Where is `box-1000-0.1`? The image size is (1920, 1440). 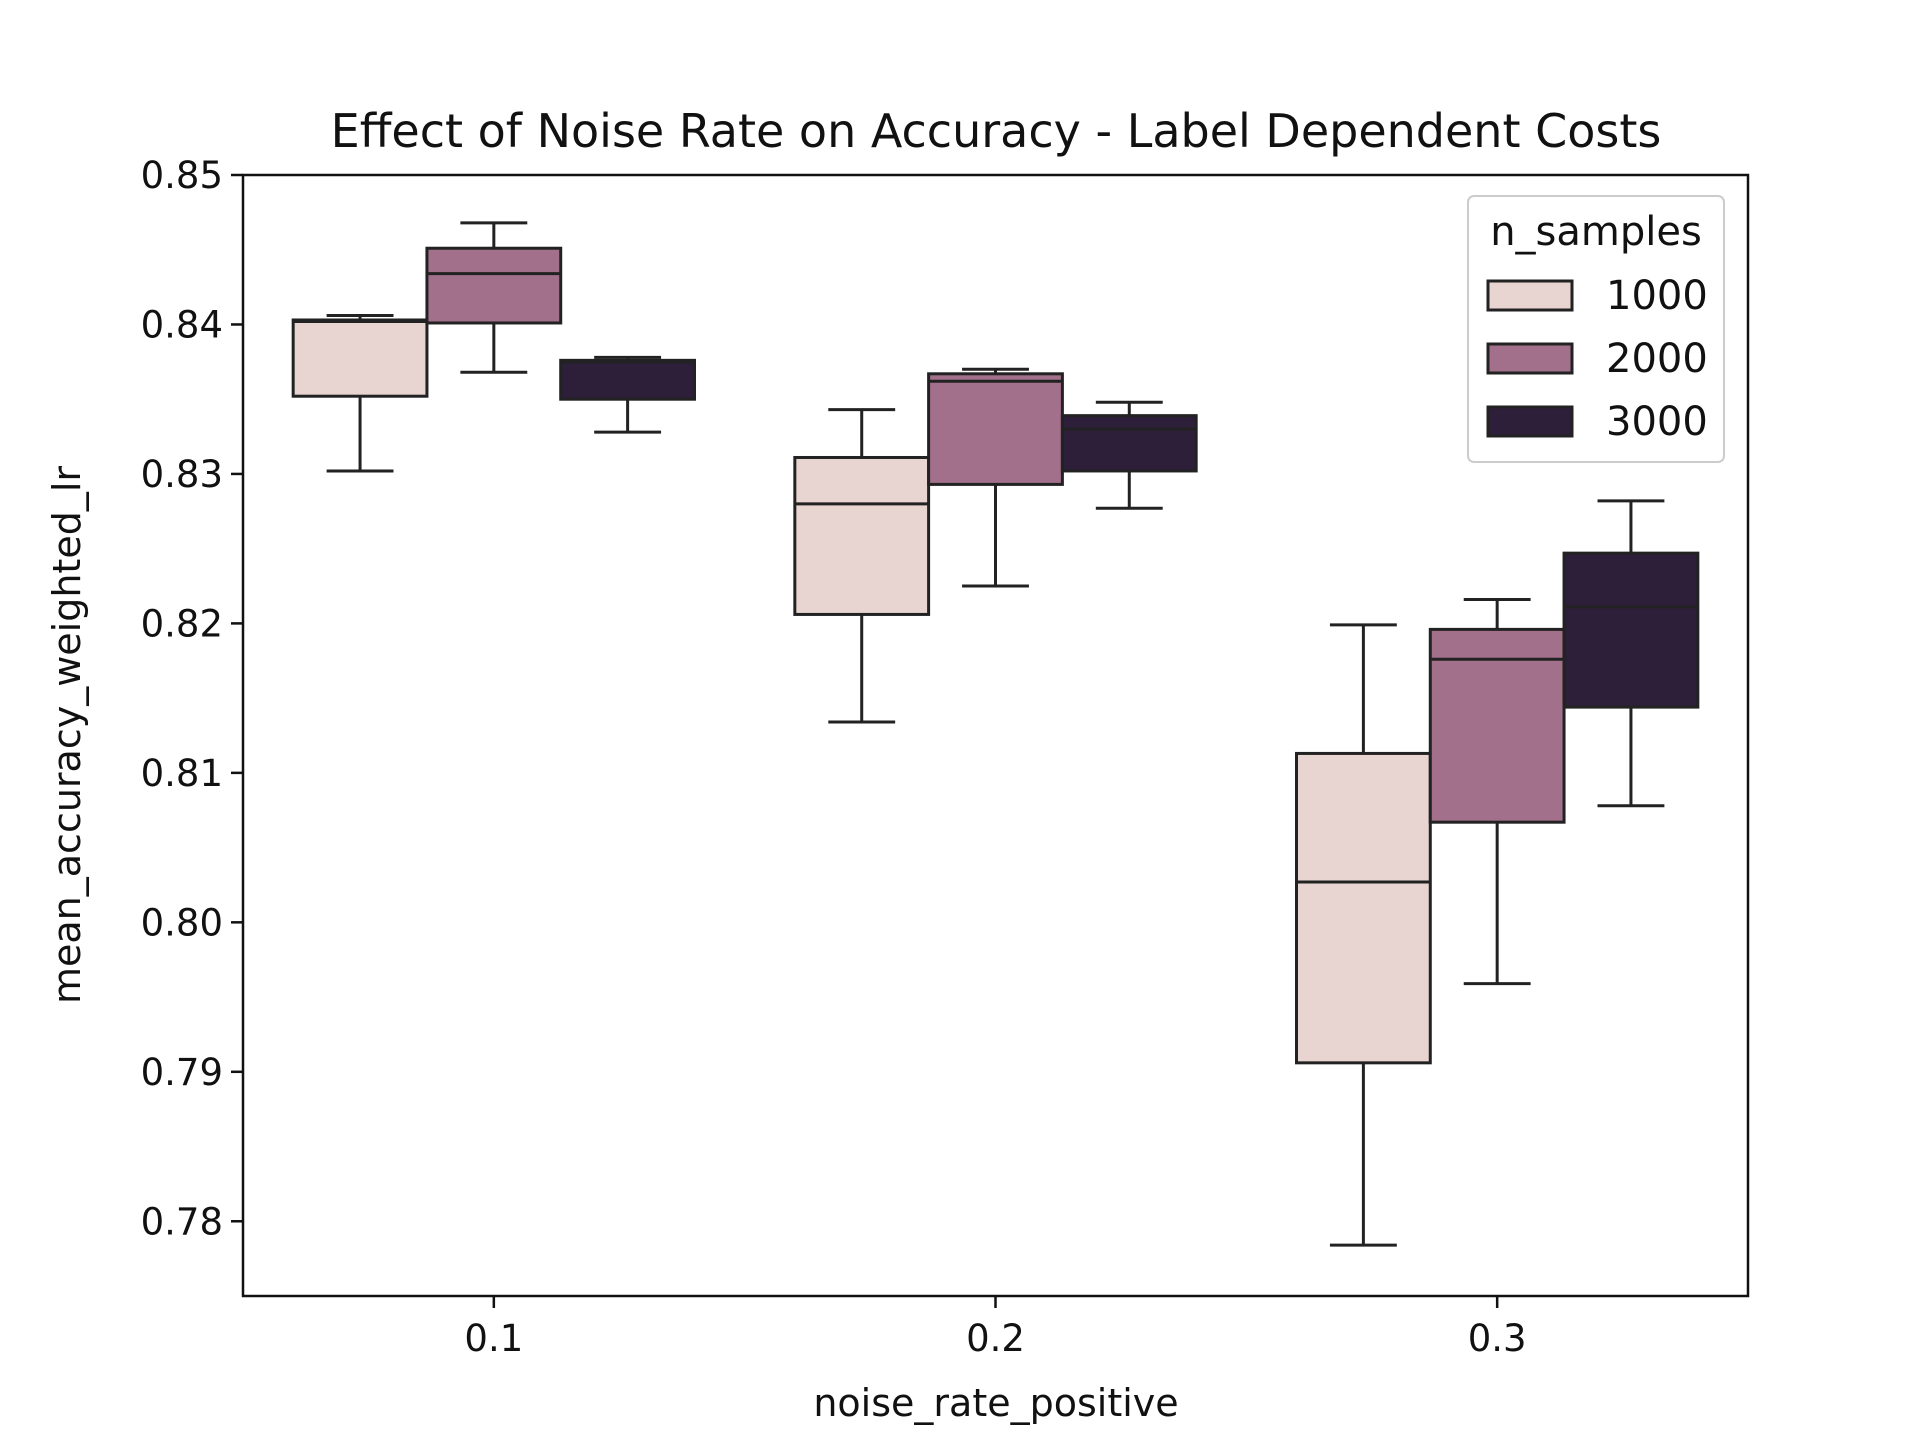 box-1000-0.1 is located at coordinates (360, 393).